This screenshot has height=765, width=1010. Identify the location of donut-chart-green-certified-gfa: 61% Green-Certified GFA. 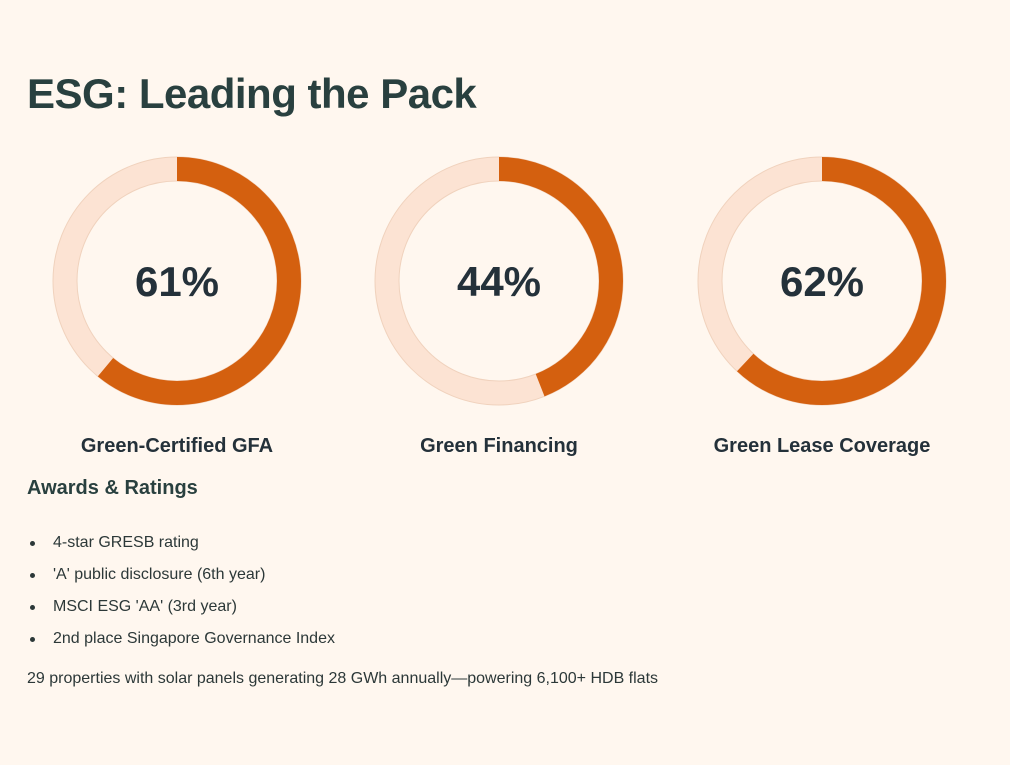
(177, 306).